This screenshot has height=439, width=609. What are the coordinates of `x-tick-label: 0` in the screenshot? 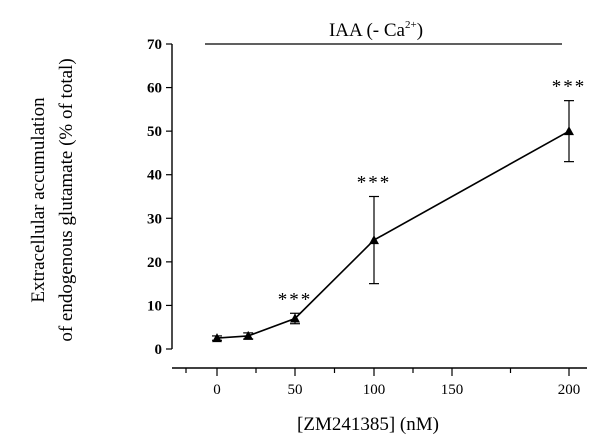 It's located at (217, 390).